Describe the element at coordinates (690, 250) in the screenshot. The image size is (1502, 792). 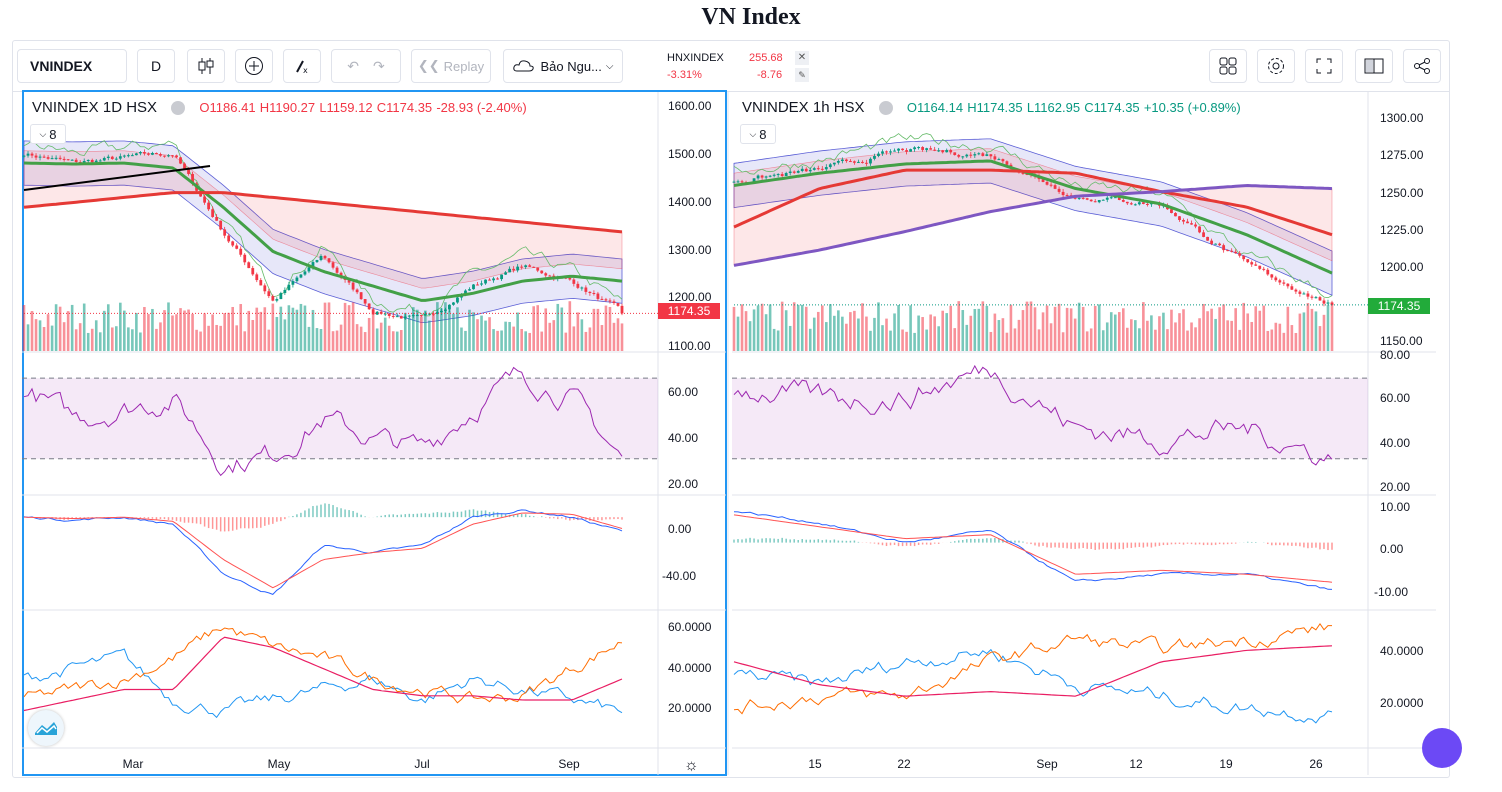
I see `axis-tick: 1300.00` at that location.